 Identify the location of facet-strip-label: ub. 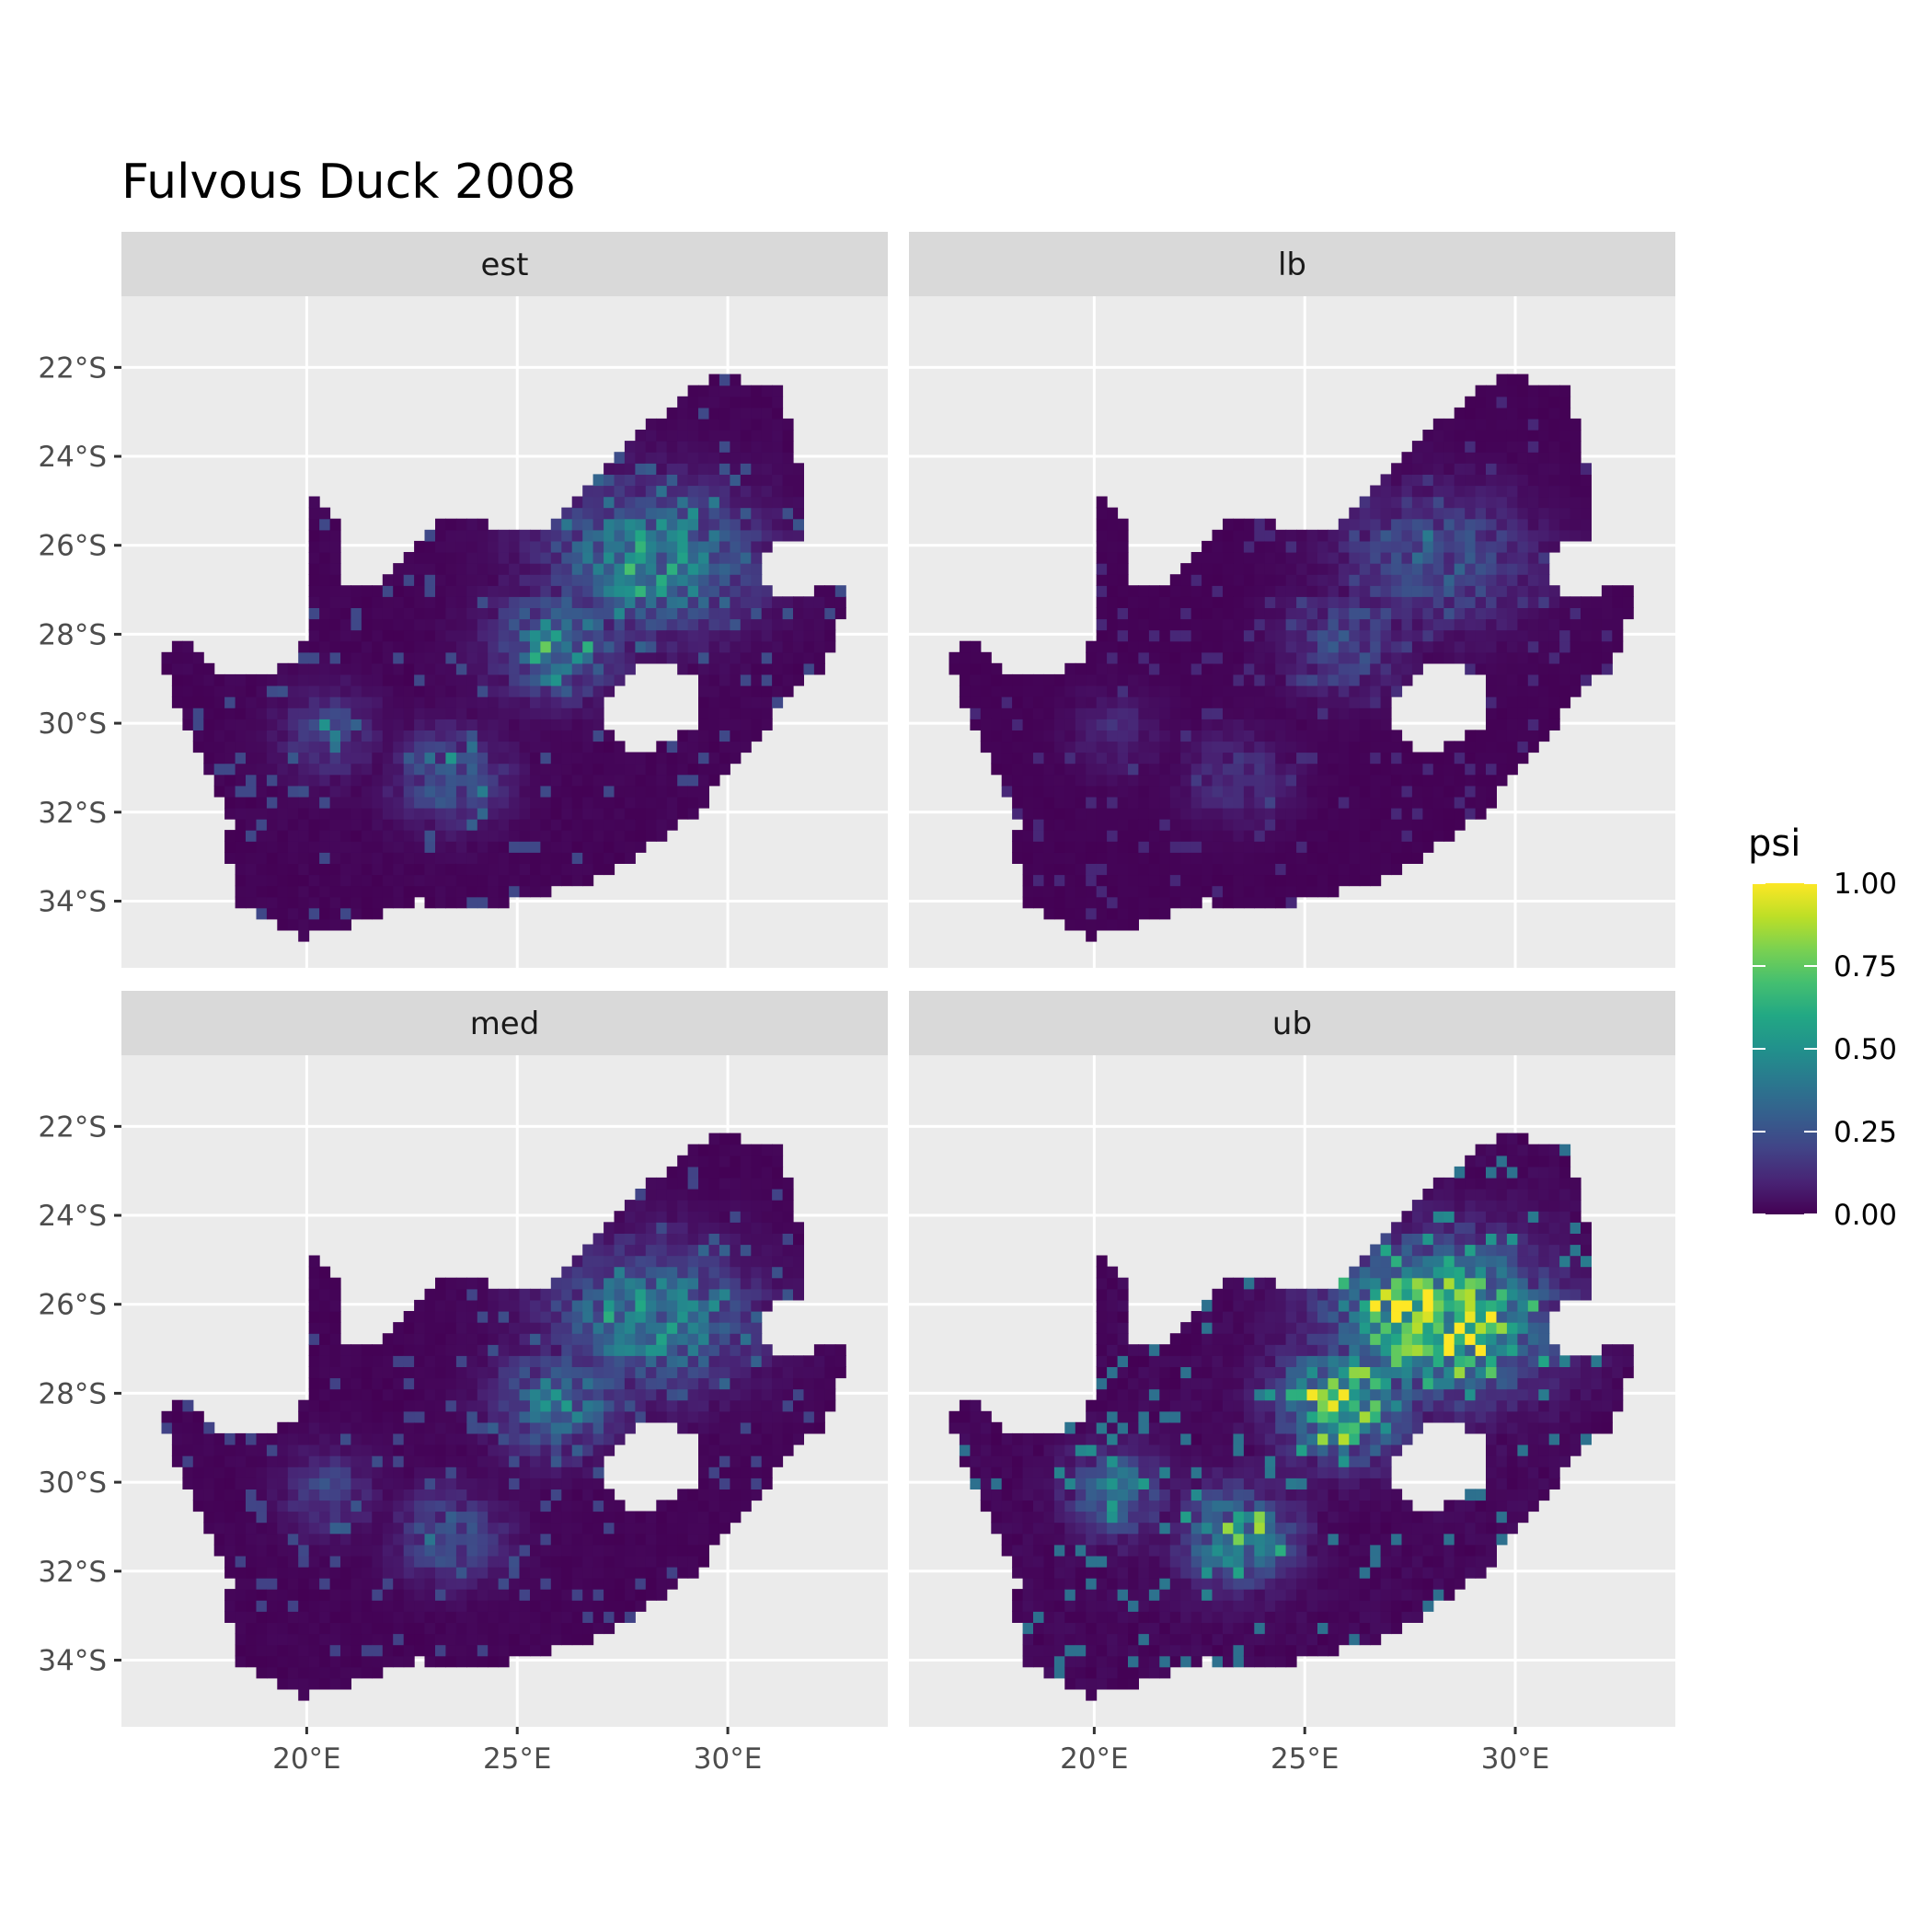
(1292, 1024).